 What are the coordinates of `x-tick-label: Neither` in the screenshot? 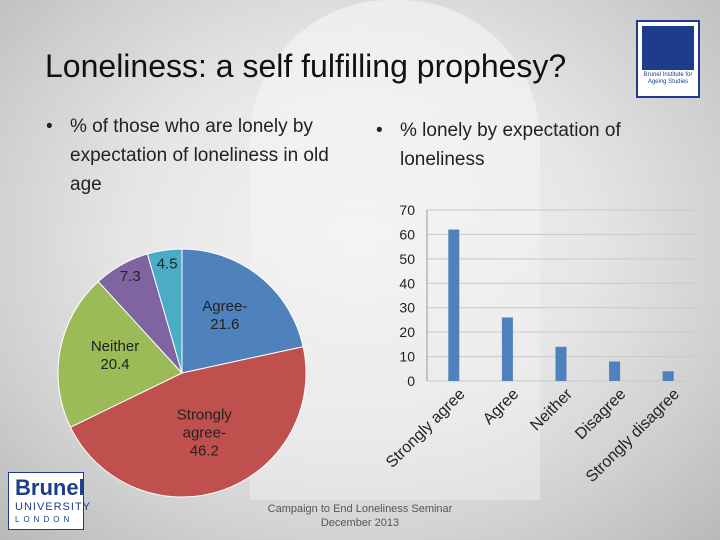 It's located at (551, 409).